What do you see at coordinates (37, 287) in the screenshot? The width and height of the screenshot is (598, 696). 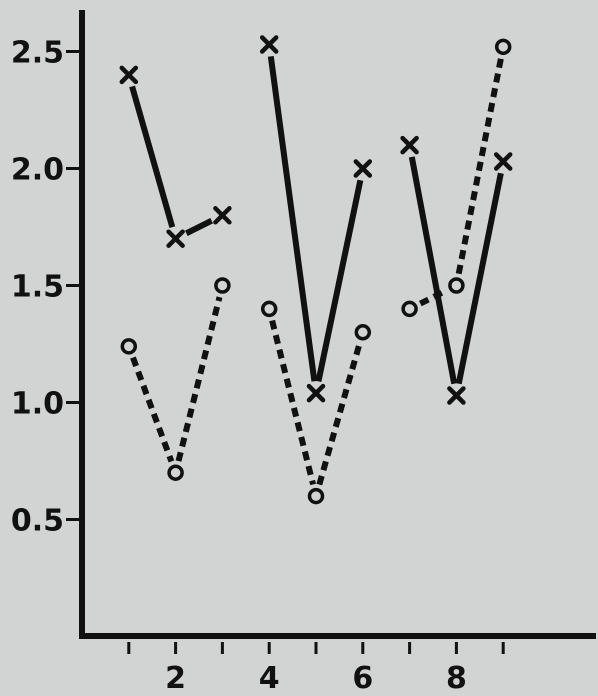 I see `y-tick-label: 1.5` at bounding box center [37, 287].